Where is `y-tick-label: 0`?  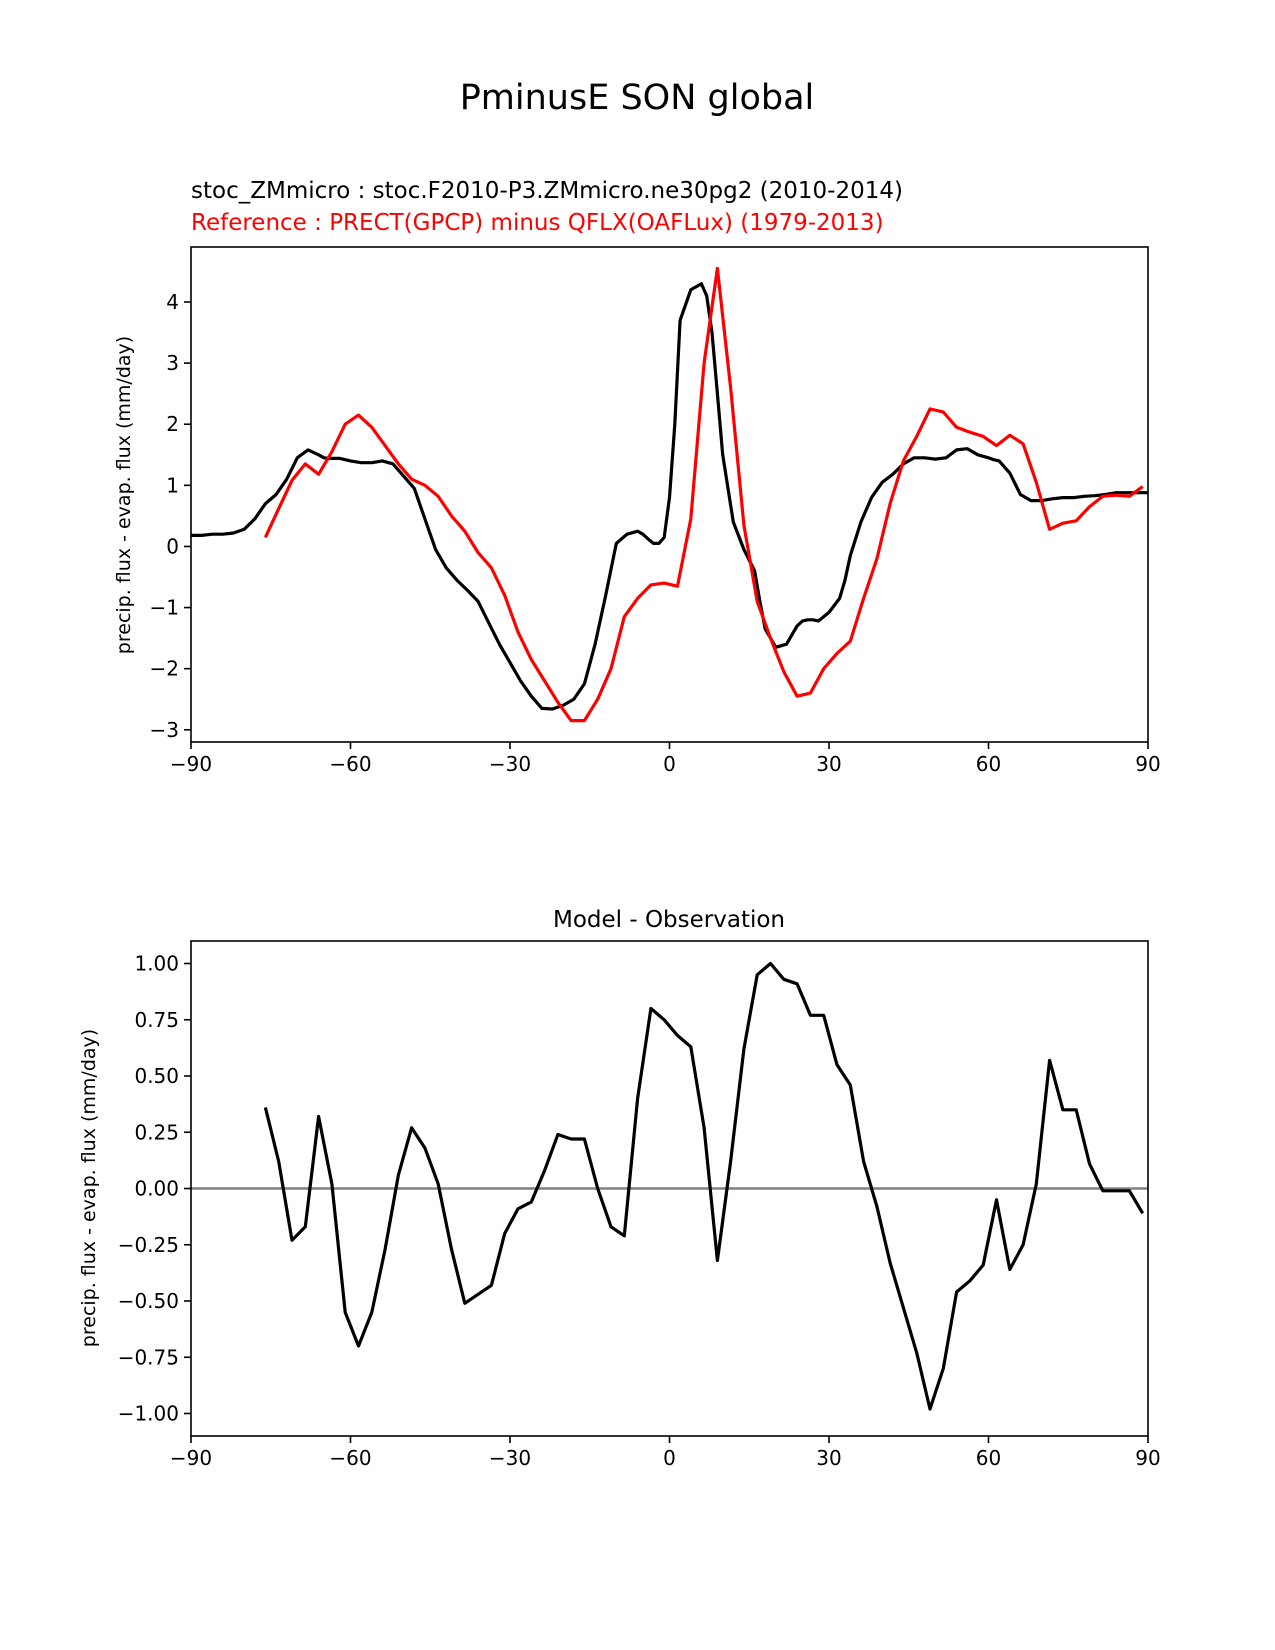
y-tick-label: 0 is located at coordinates (172, 546).